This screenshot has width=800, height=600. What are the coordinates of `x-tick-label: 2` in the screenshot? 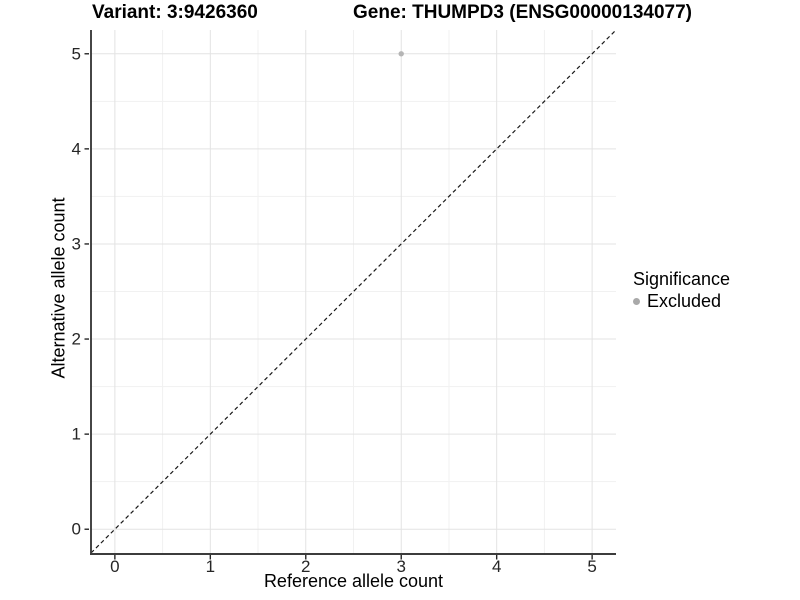 It's located at (305, 566).